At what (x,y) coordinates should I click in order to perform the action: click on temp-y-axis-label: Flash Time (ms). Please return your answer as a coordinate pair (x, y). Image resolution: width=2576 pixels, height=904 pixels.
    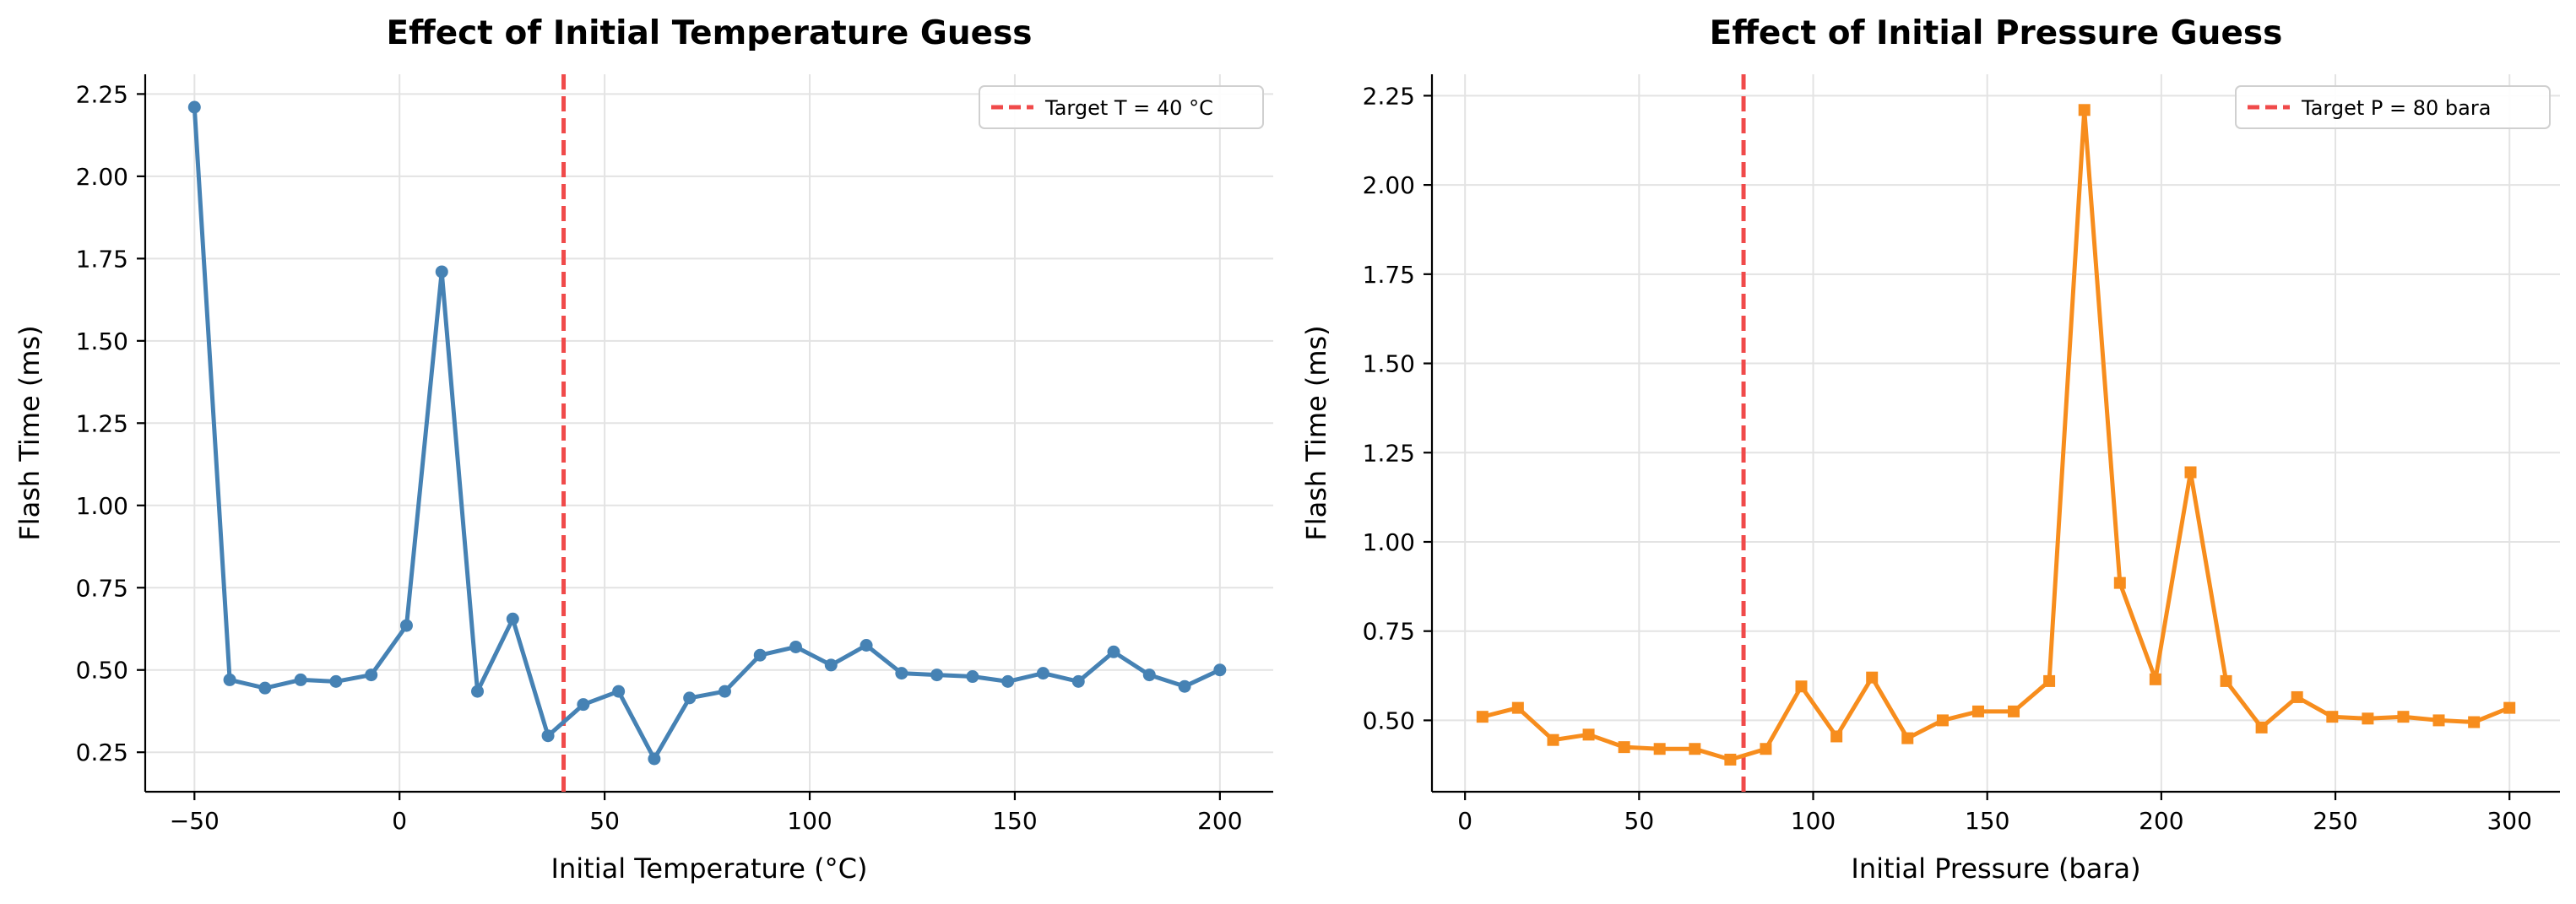
    Looking at the image, I should click on (30, 432).